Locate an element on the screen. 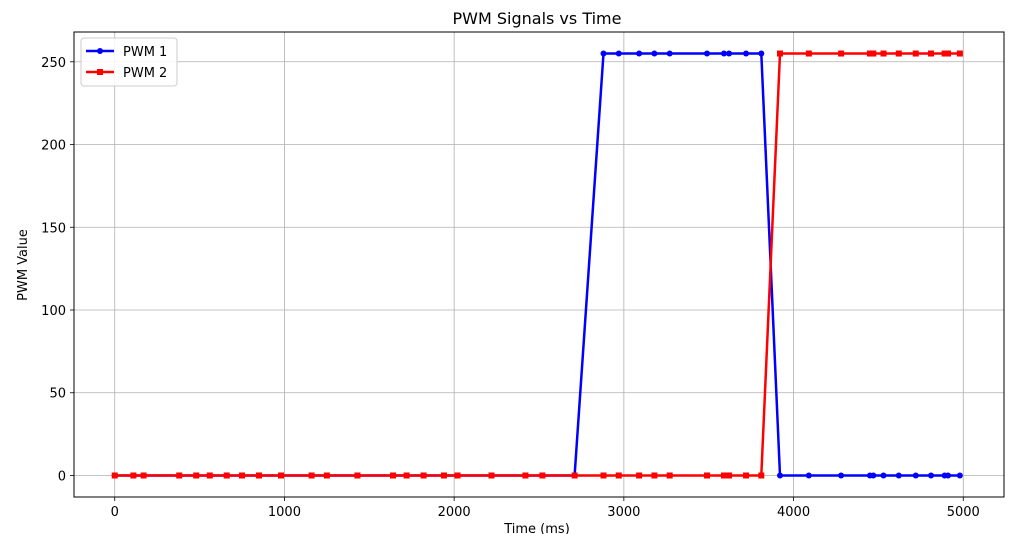 Image resolution: width=1033 pixels, height=534 pixels. y-tick-label: 250 is located at coordinates (53, 63).